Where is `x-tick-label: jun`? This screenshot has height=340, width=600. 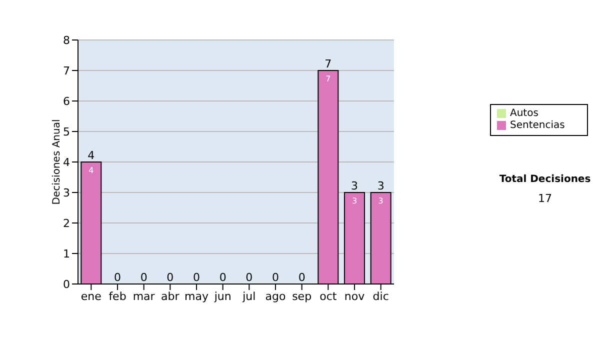 x-tick-label: jun is located at coordinates (222, 296).